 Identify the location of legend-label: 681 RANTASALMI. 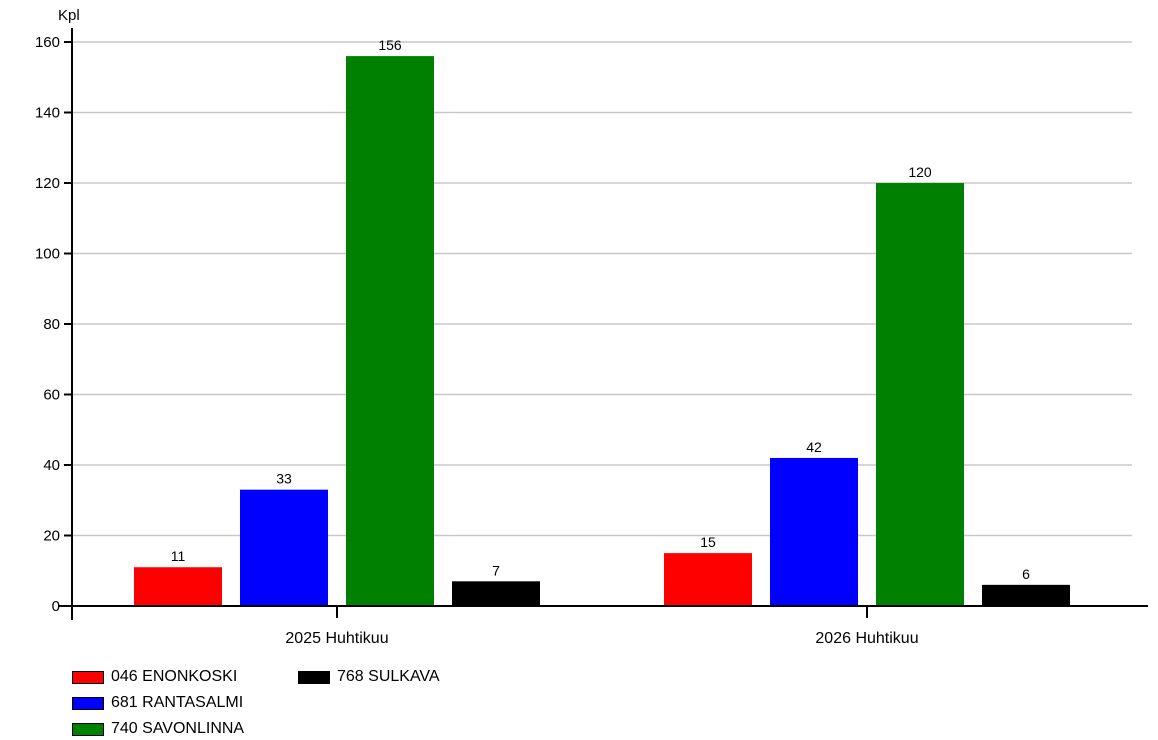
(177, 702).